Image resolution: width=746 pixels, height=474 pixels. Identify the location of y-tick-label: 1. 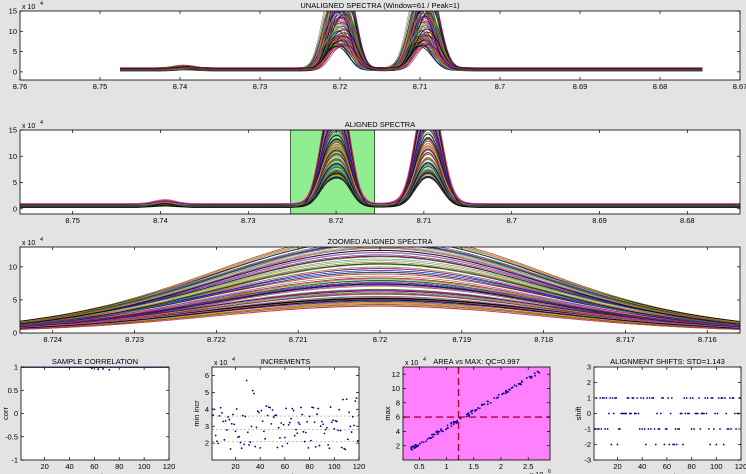
(589, 398).